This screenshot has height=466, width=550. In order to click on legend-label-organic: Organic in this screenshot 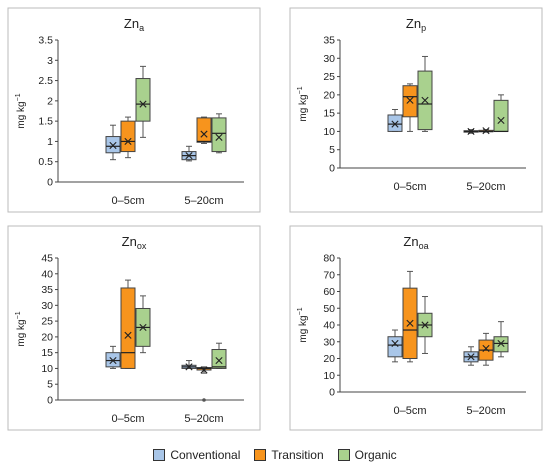, I will do `click(375, 455)`.